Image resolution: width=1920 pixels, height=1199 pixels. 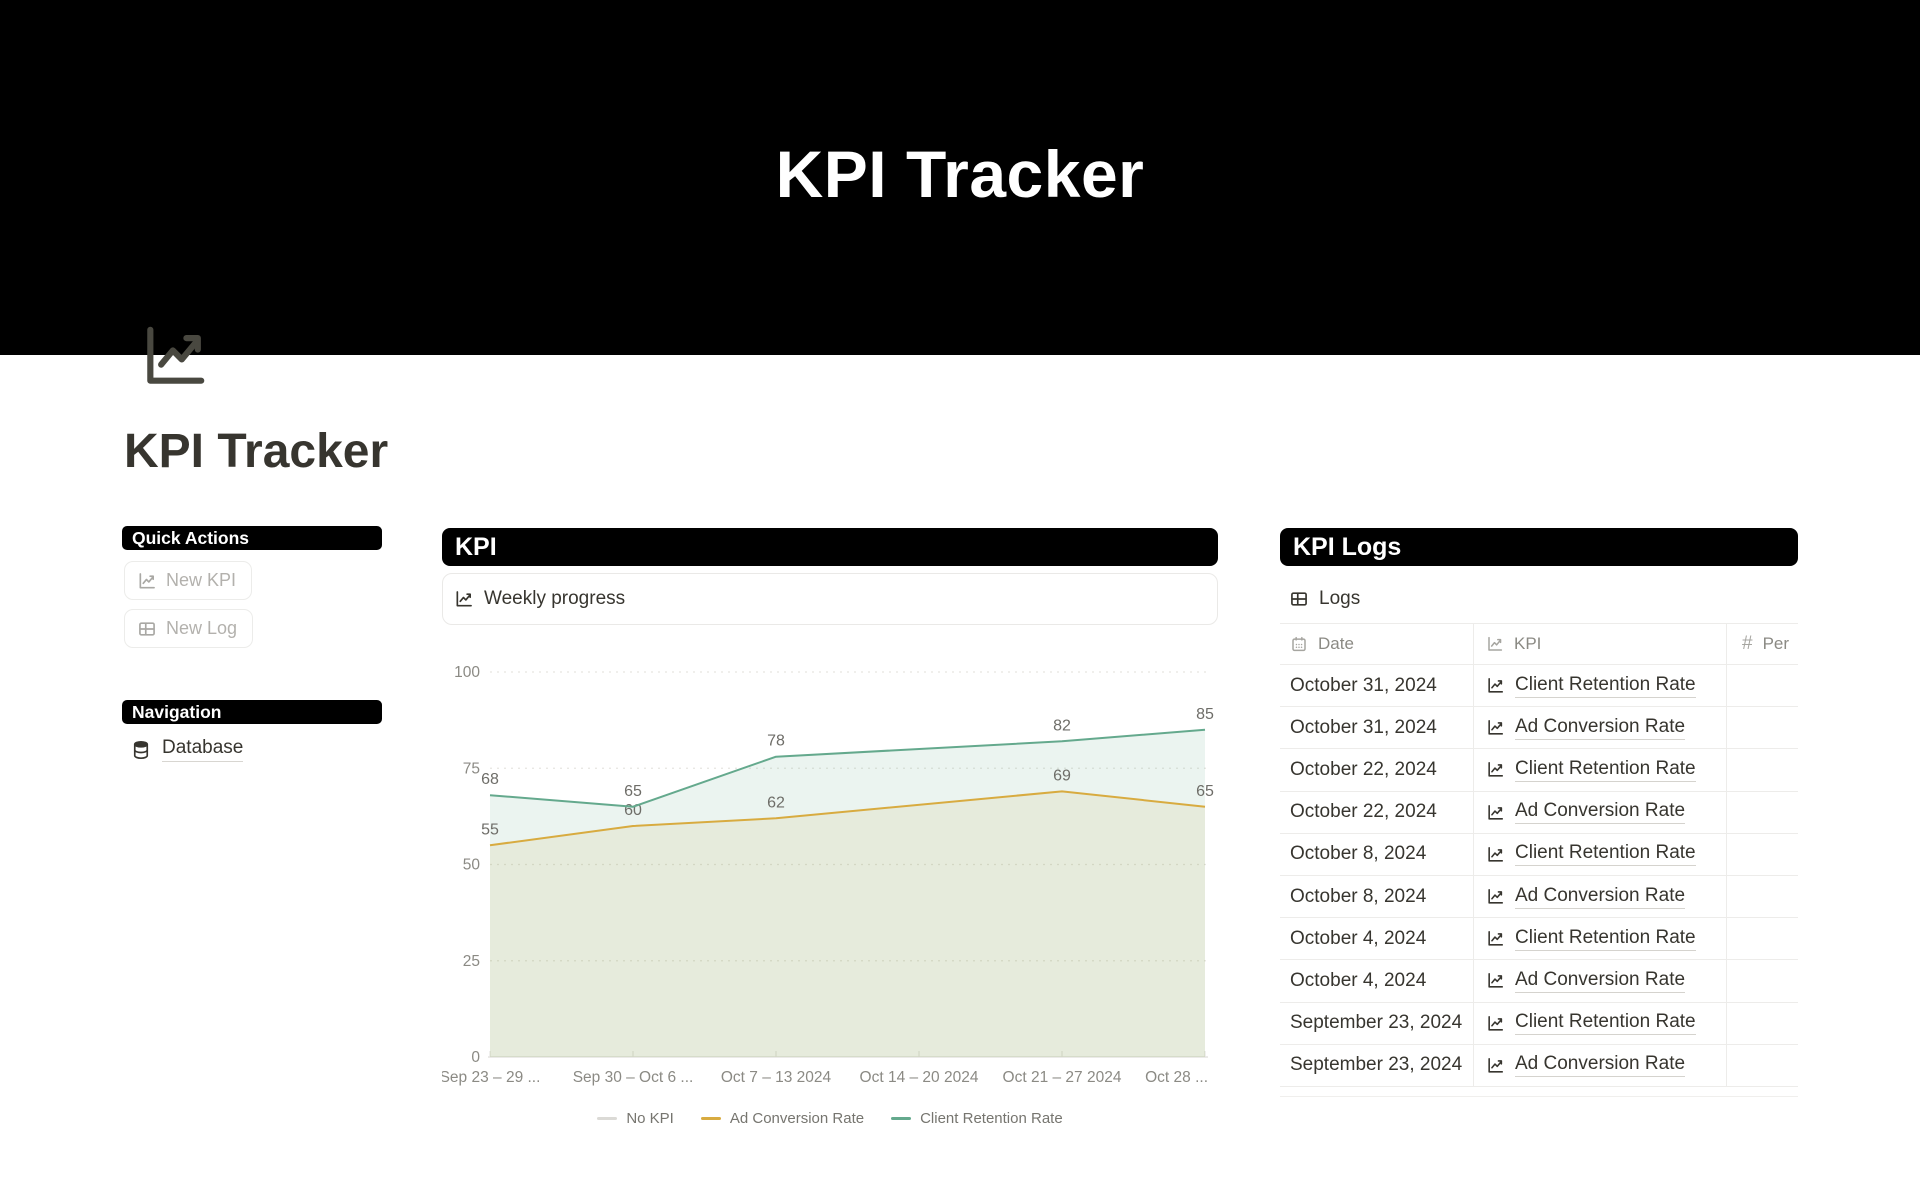 I want to click on table-row: September 23, 2024 Ad Conversion Rate, so click(x=1539, y=1065).